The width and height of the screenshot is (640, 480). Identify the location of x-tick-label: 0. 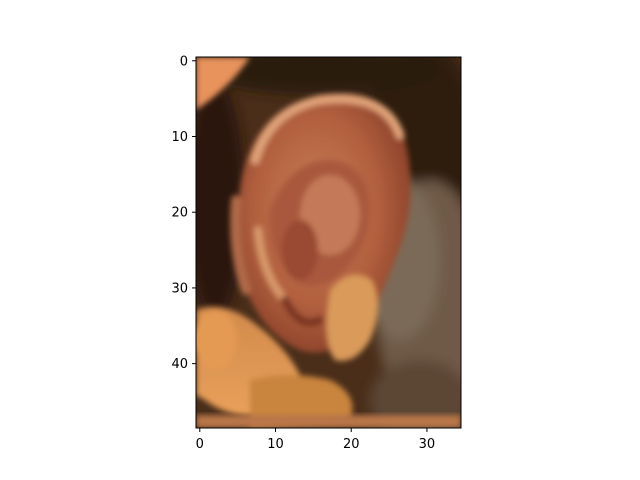
(200, 444).